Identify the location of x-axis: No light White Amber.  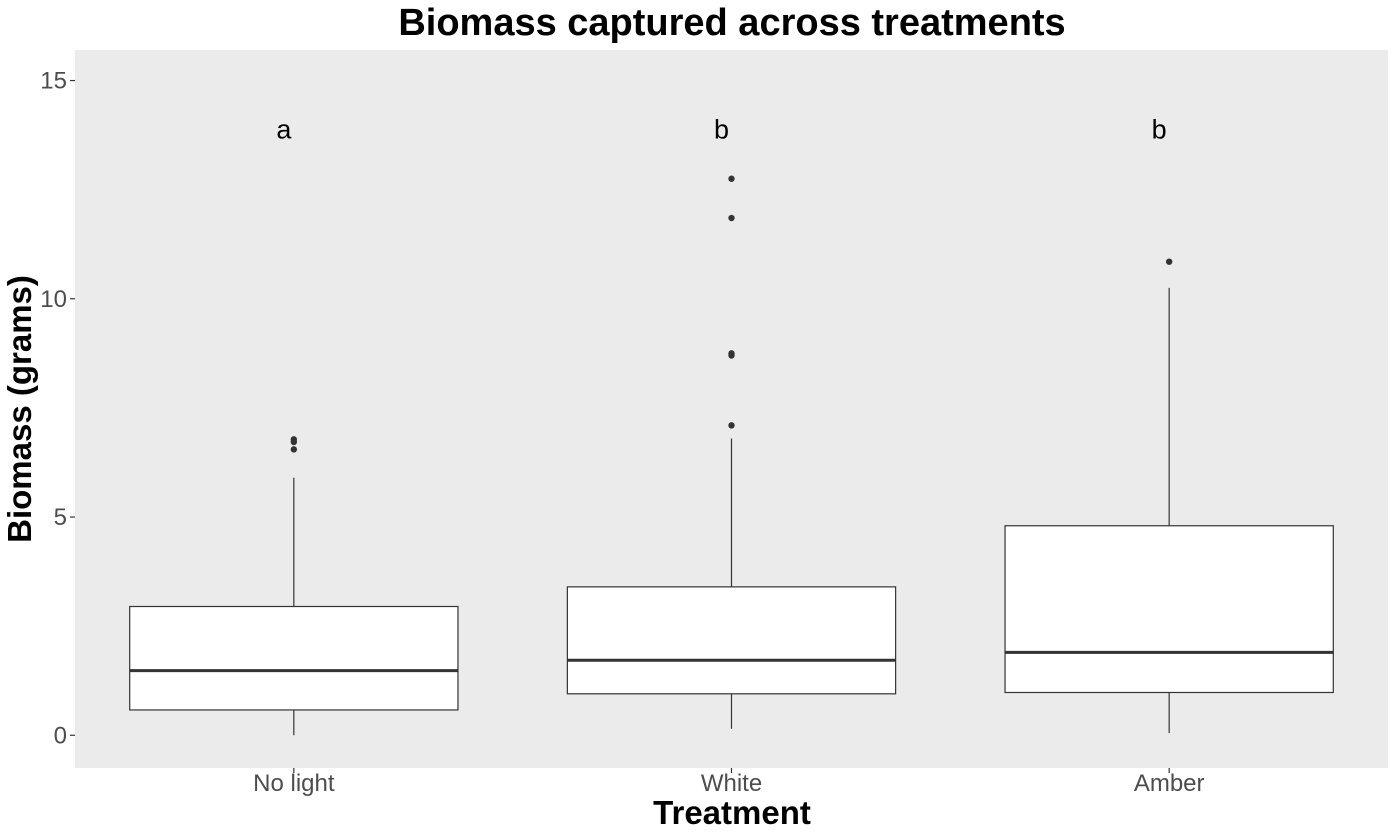
(729, 782).